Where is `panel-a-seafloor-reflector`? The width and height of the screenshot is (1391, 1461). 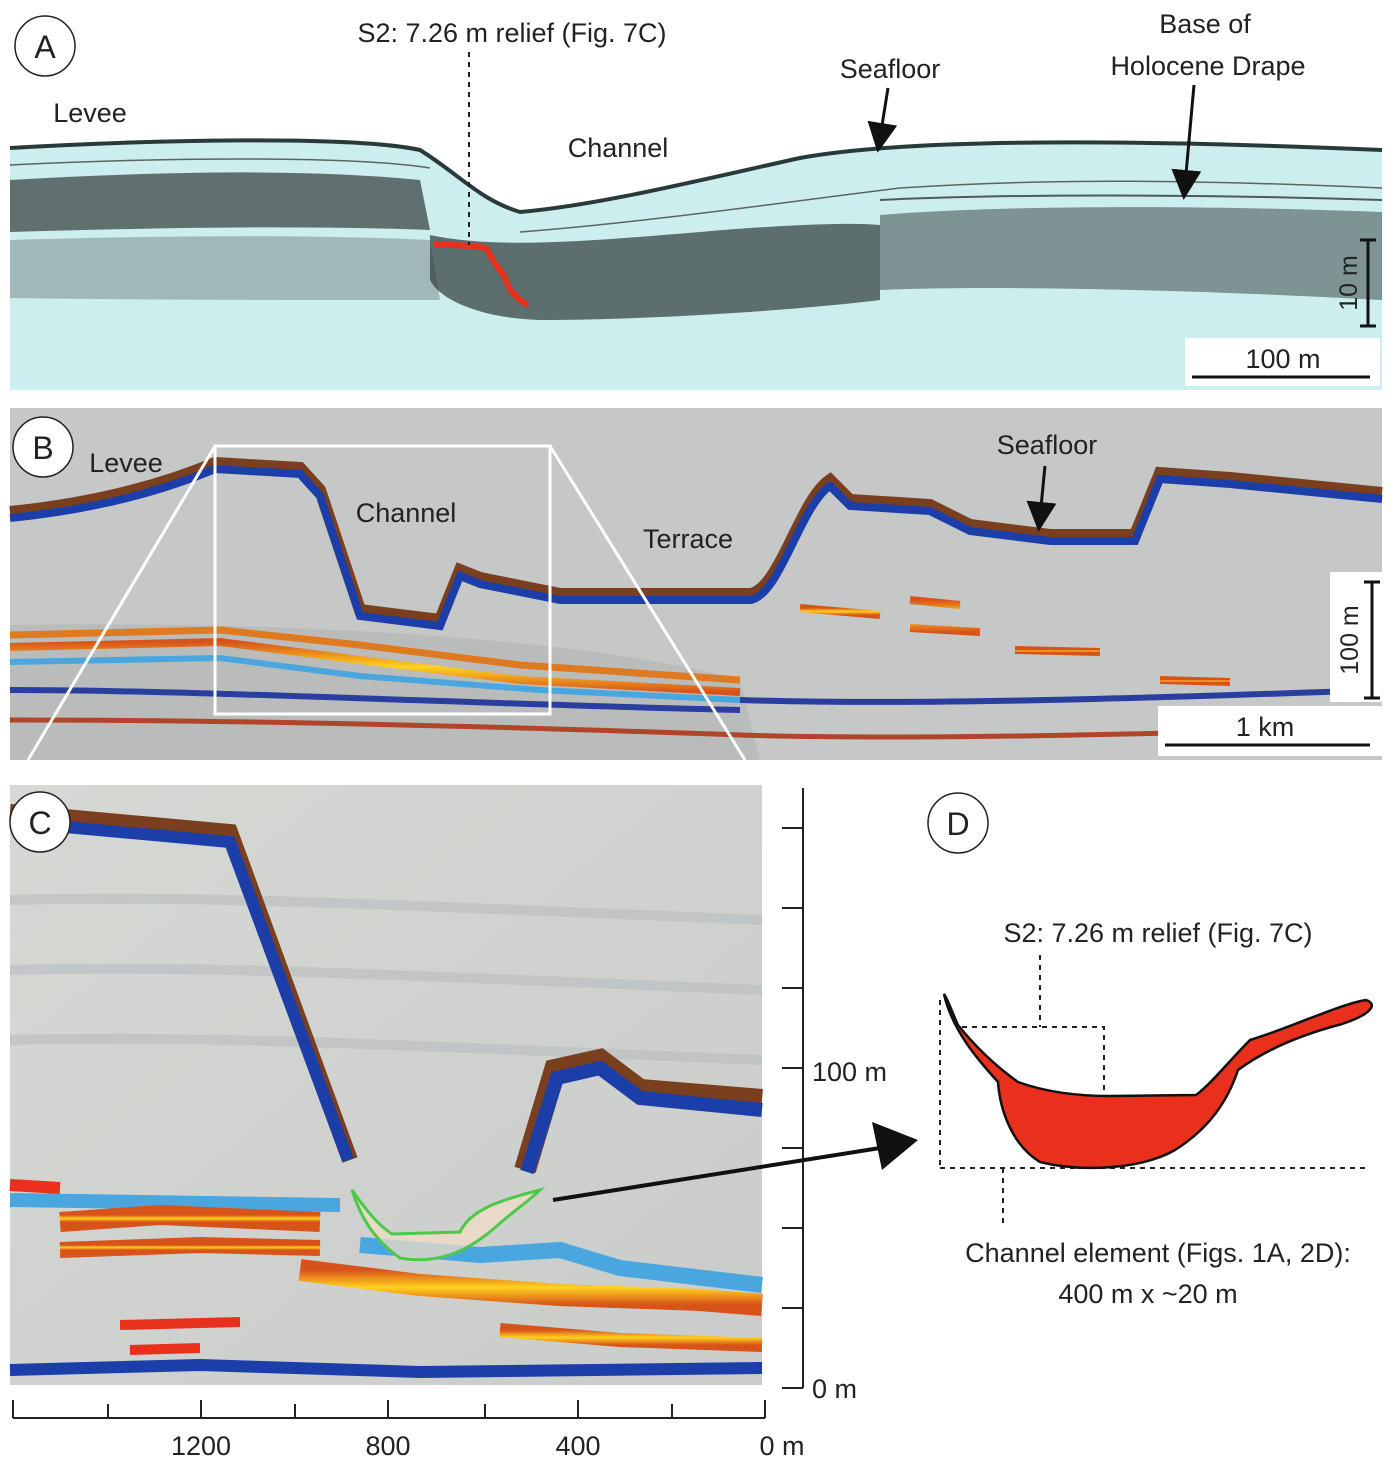 panel-a-seafloor-reflector is located at coordinates (696, 176).